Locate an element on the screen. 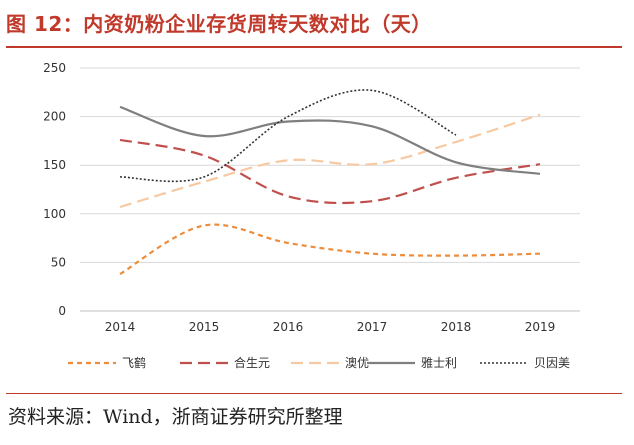 This screenshot has width=634, height=445. legend: 飞鹤 合生元 澳优 雅士利 贝因美 is located at coordinates (319, 362).